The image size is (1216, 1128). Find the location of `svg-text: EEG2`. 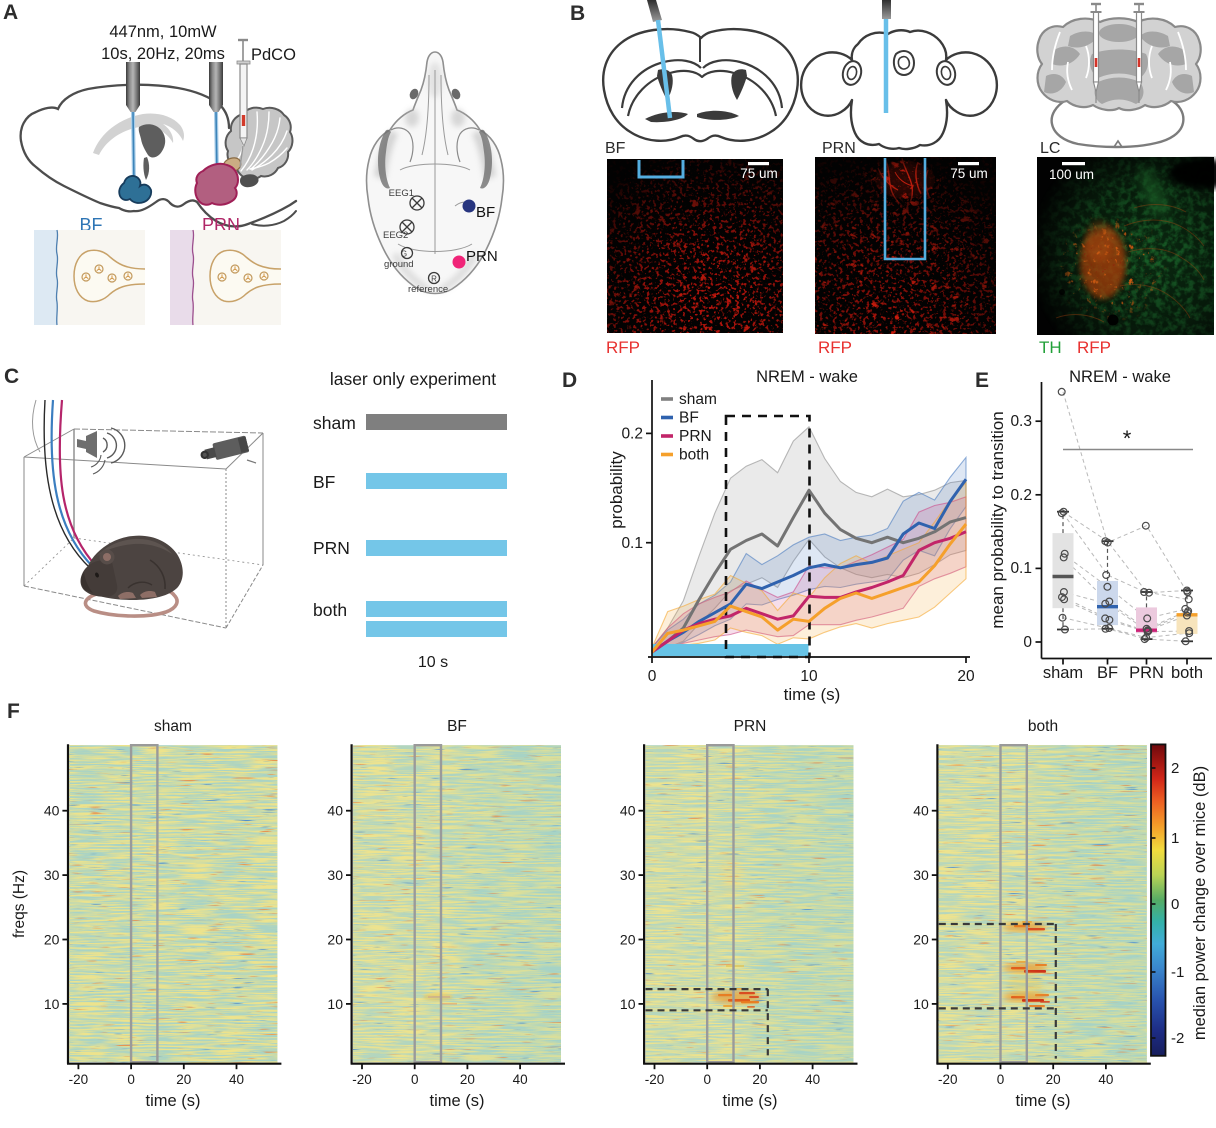

svg-text: EEG2 is located at coordinates (395, 235).